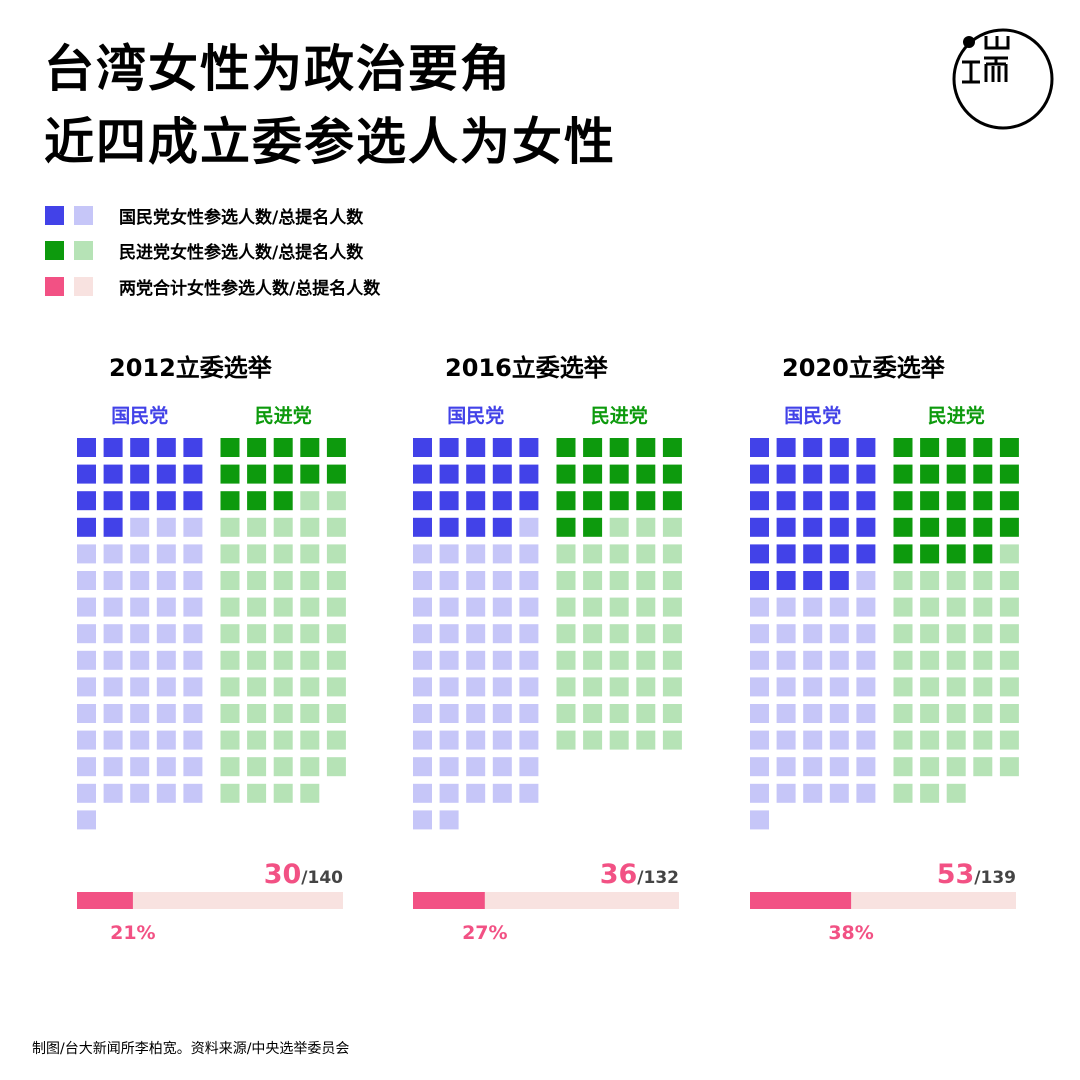 The width and height of the screenshot is (1080, 1080). I want to click on party-label: 国民党, so click(475, 415).